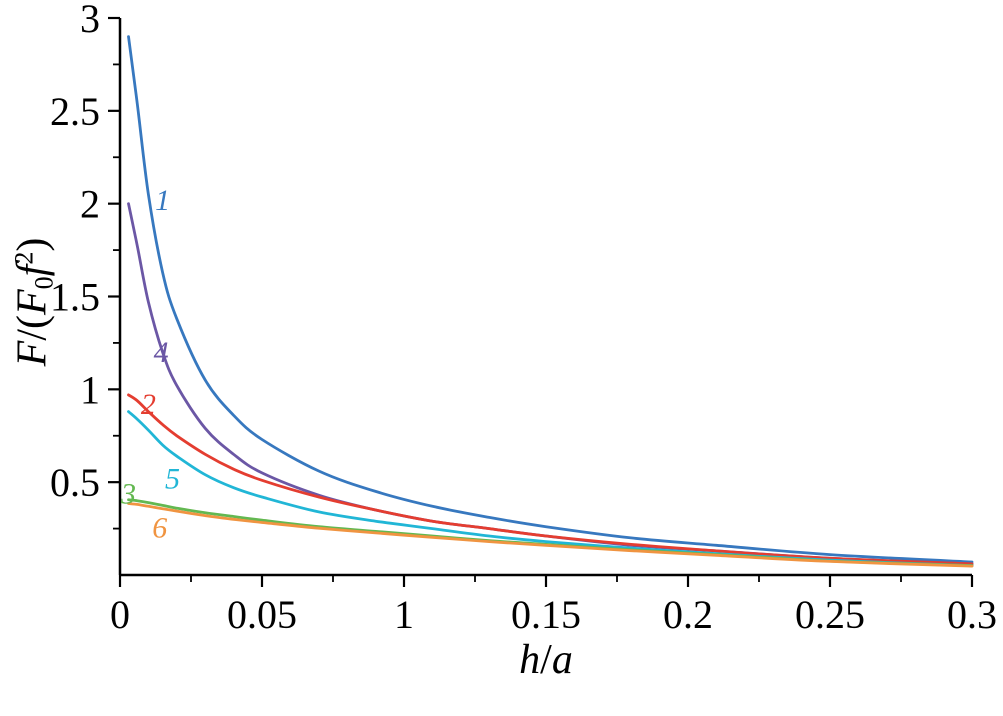 Image resolution: width=1003 pixels, height=716 pixels. Describe the element at coordinates (688, 614) in the screenshot. I see `x-tick-label: 0.2` at that location.